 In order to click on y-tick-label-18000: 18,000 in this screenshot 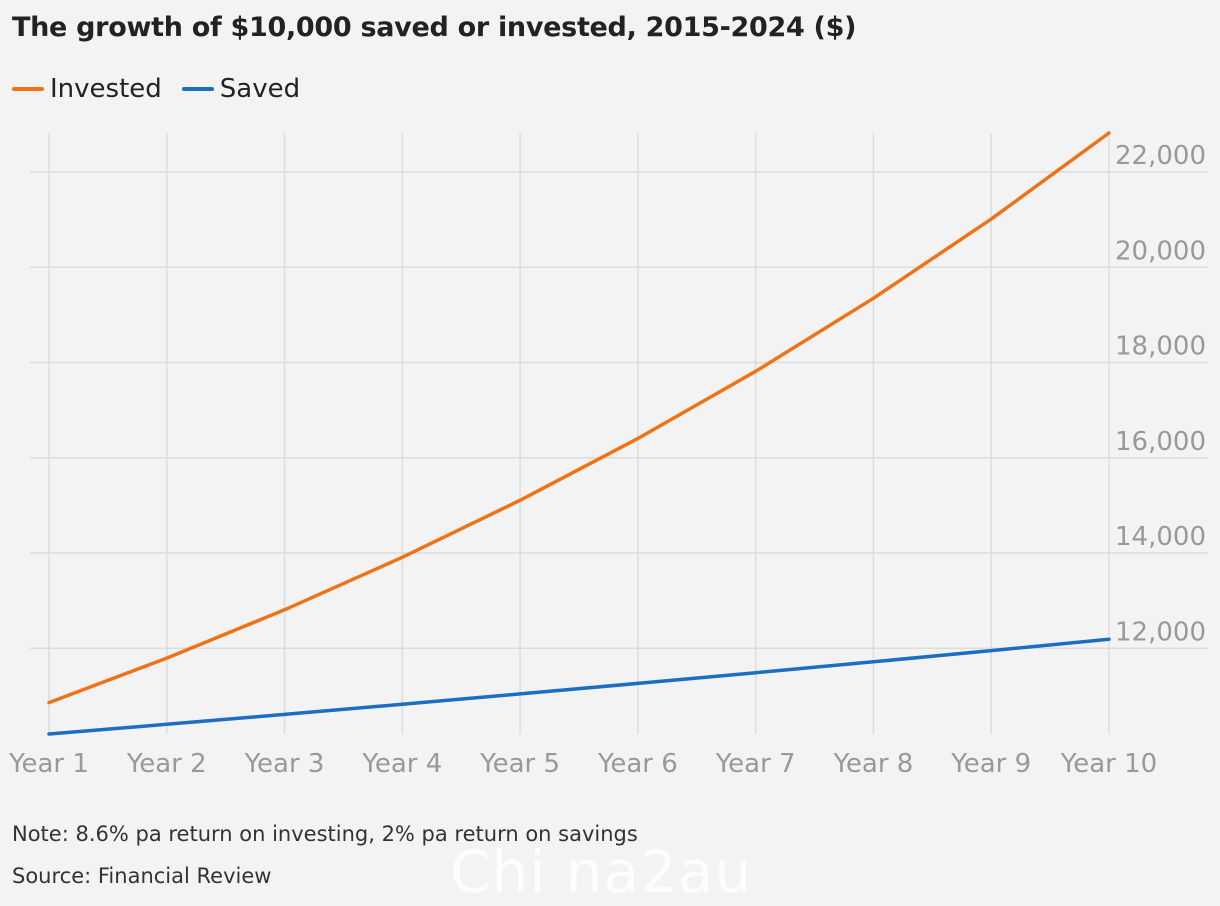, I will do `click(1160, 347)`.